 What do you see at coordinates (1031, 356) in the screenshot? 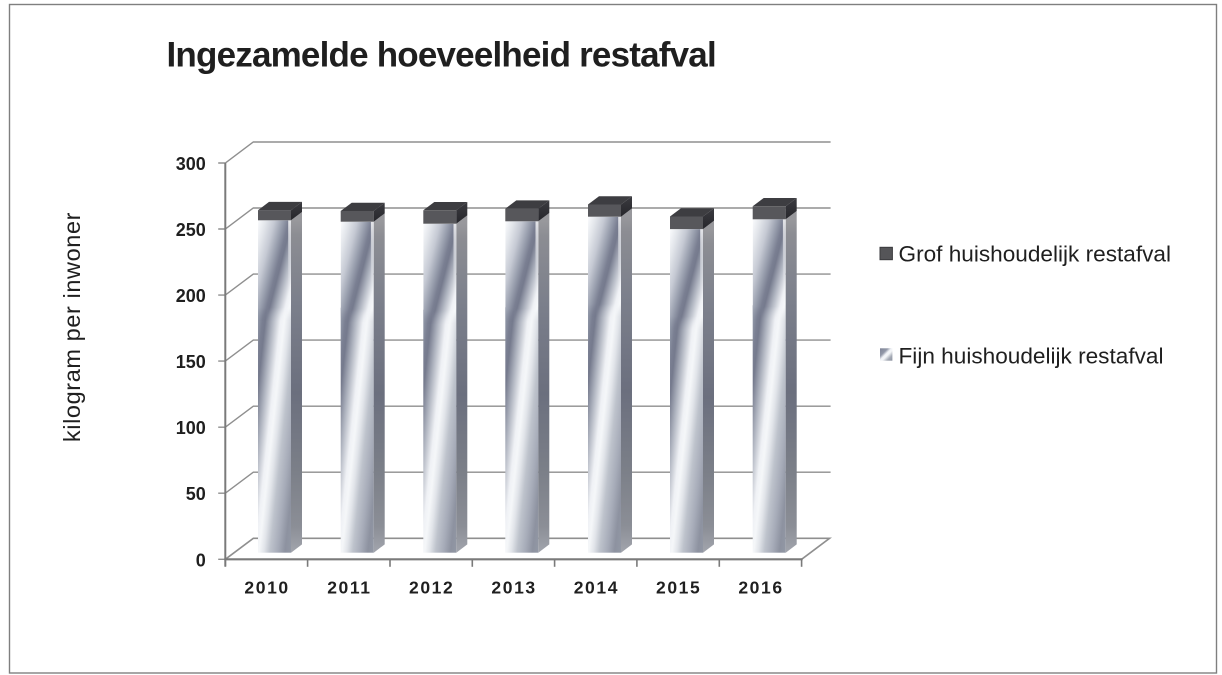
I see `svg-text: Fijn huishoudelijk restafval` at bounding box center [1031, 356].